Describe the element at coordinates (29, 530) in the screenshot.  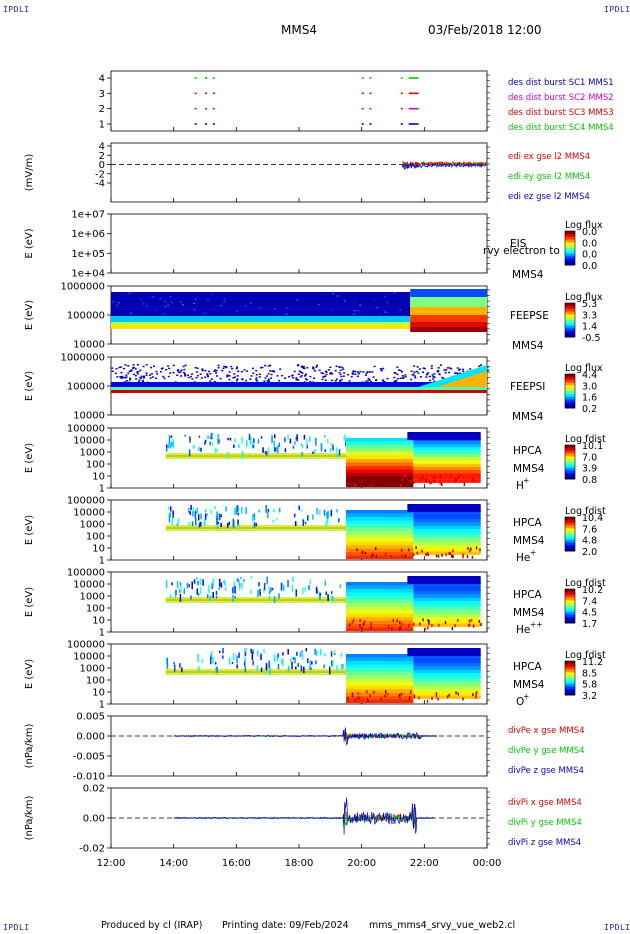
I see `y-axis-label: E (eV)` at that location.